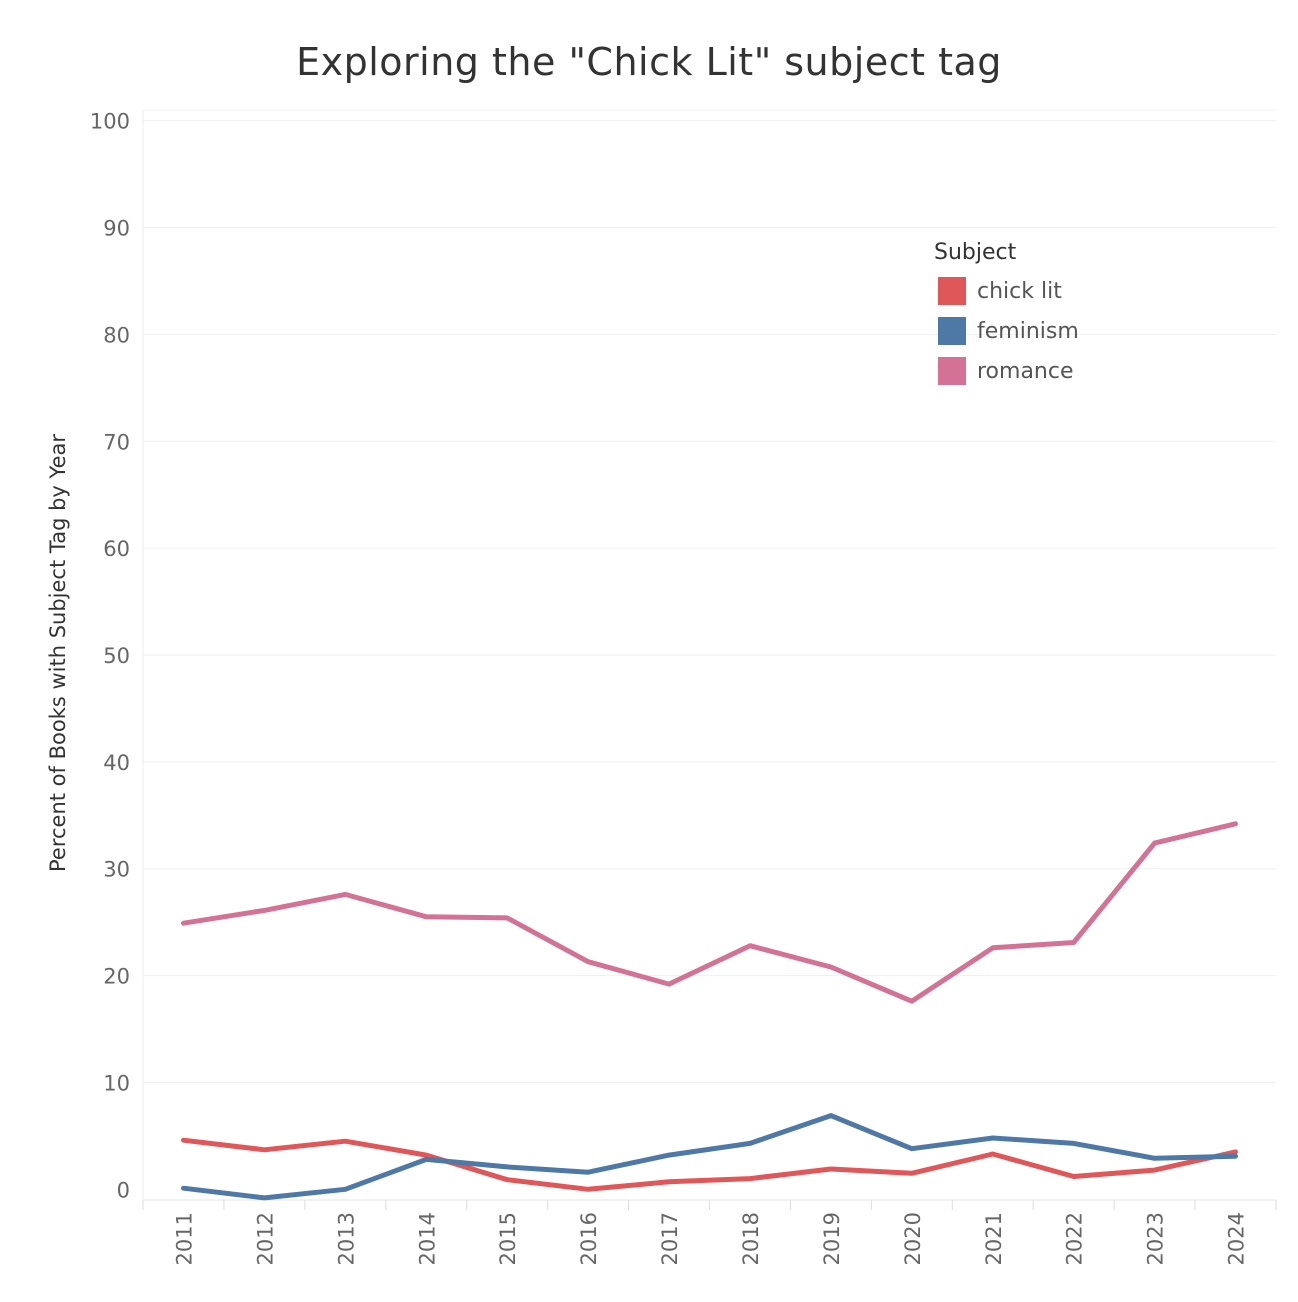  I want to click on y-tick-label: 80, so click(116, 335).